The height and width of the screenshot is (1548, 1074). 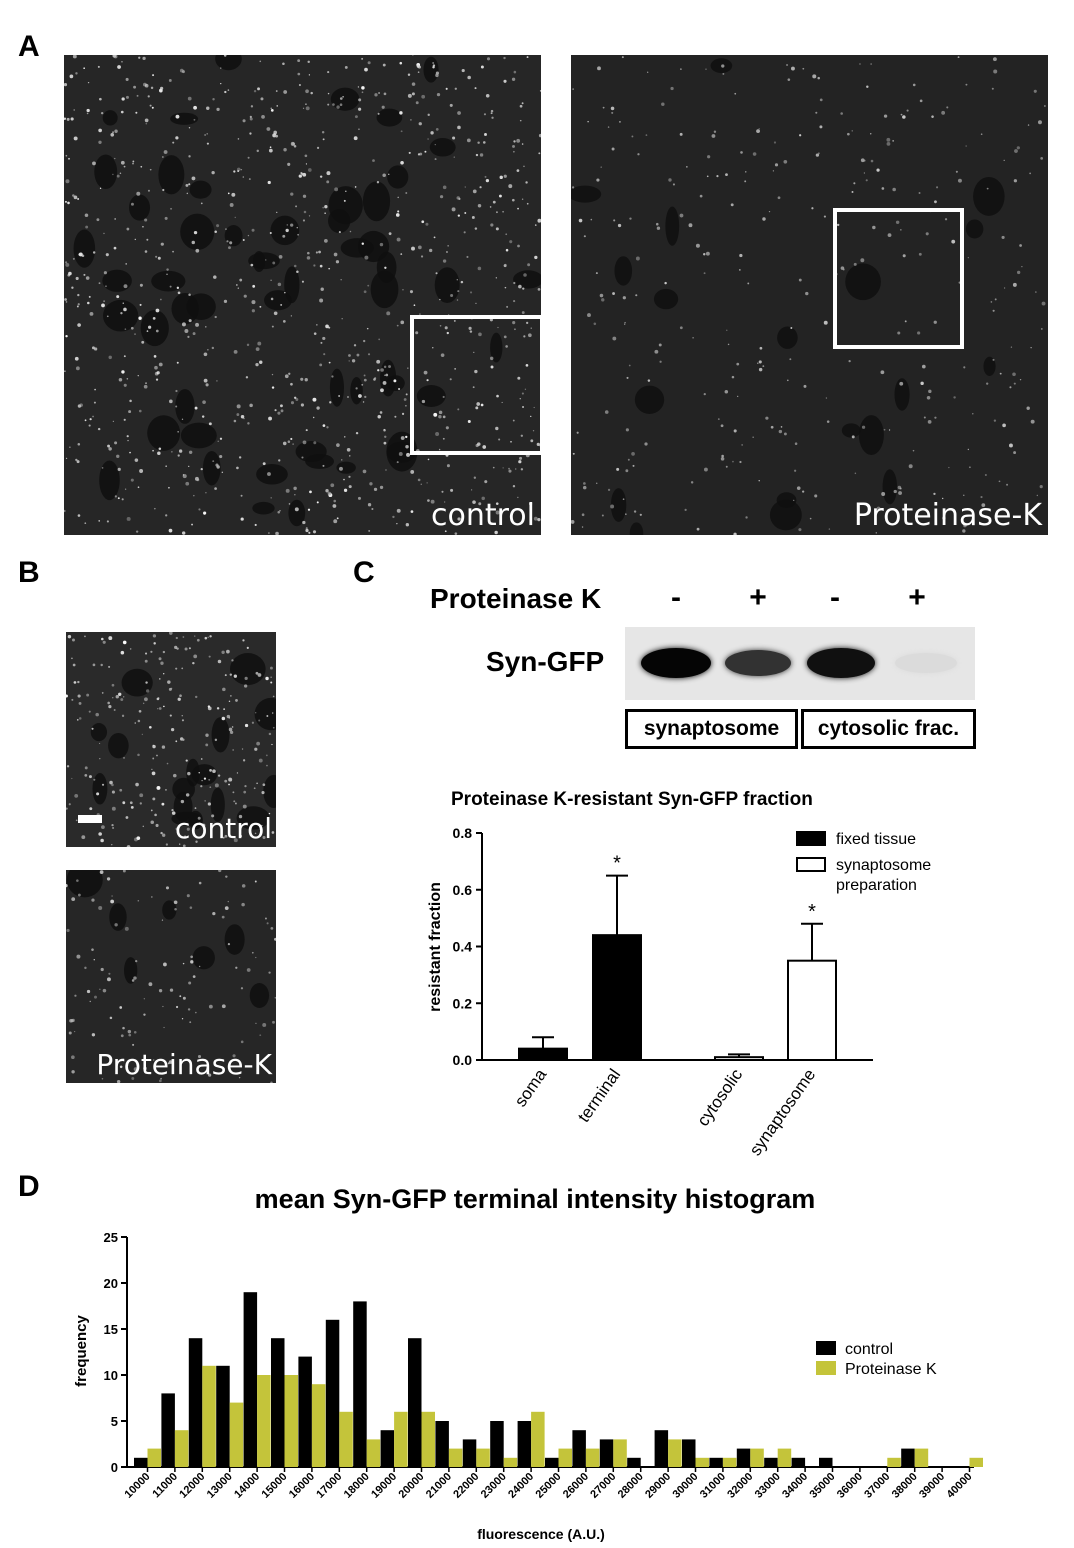 What do you see at coordinates (739, 1059) in the screenshot?
I see `chart-c-bar-cytosolic` at bounding box center [739, 1059].